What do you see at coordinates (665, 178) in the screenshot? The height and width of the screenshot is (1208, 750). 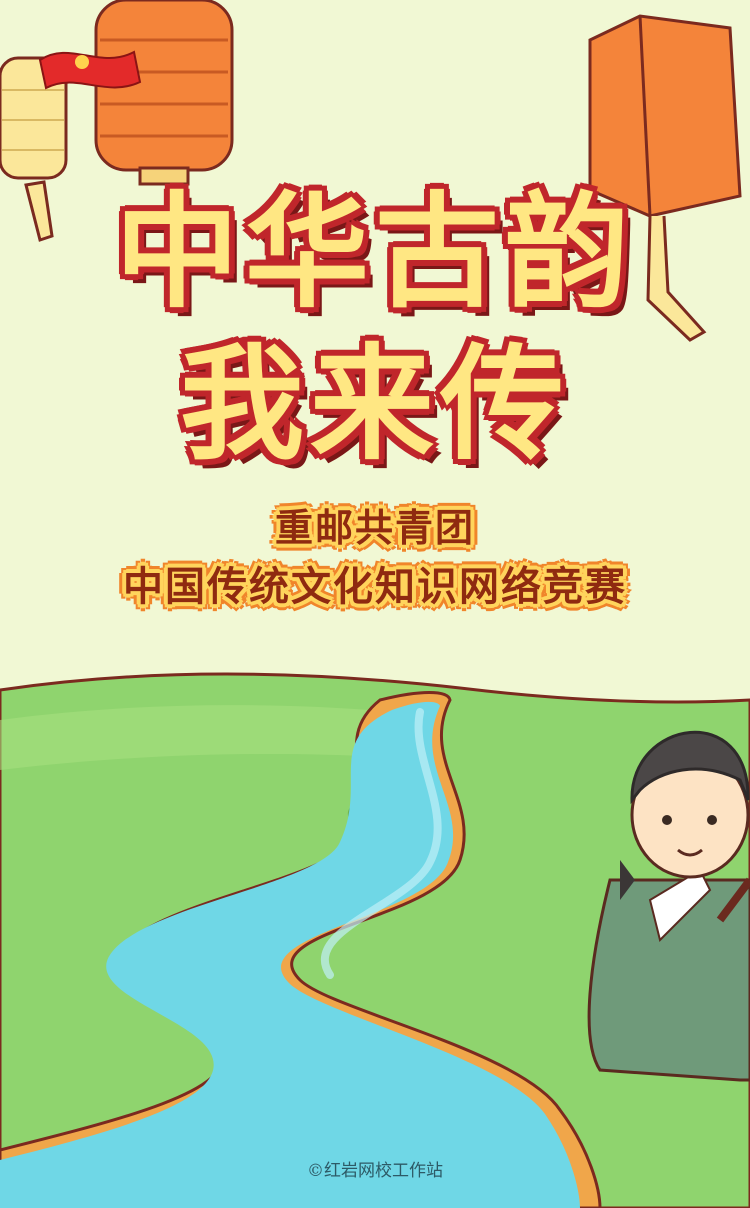 I see `box-lantern-icon` at bounding box center [665, 178].